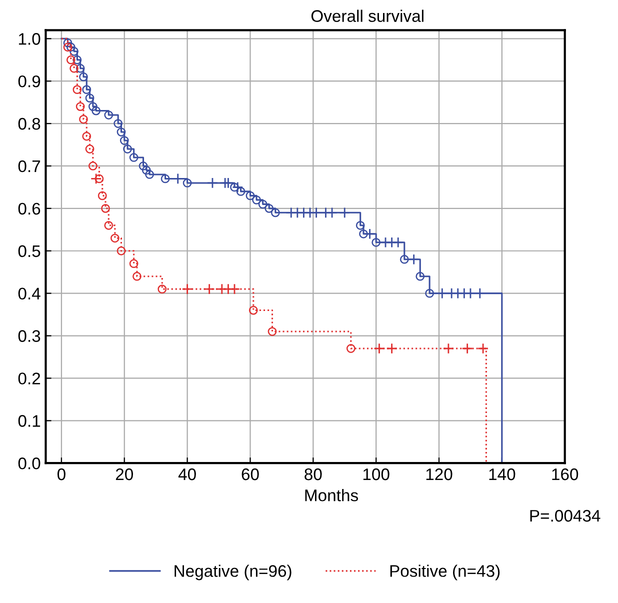  I want to click on chart-title: Overall survival, so click(367, 16).